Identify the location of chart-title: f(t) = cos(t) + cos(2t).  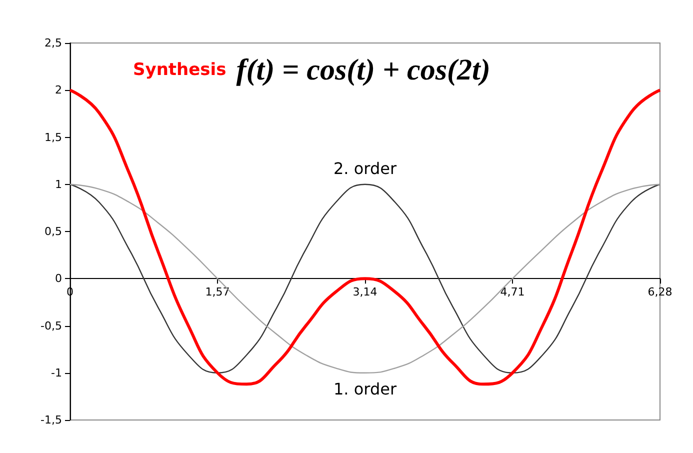
(363, 70).